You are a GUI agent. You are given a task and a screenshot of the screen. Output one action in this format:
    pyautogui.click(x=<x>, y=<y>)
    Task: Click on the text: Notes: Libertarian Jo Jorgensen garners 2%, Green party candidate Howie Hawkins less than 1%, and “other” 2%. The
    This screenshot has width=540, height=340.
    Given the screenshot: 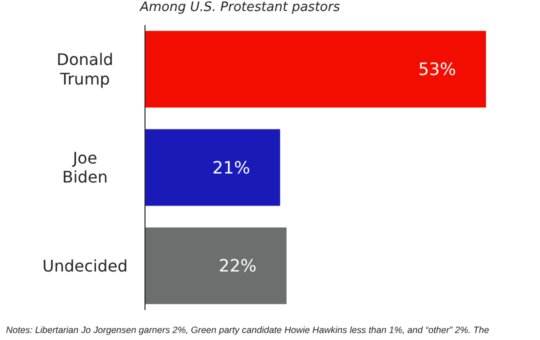 What is the action you would take?
    pyautogui.click(x=248, y=330)
    